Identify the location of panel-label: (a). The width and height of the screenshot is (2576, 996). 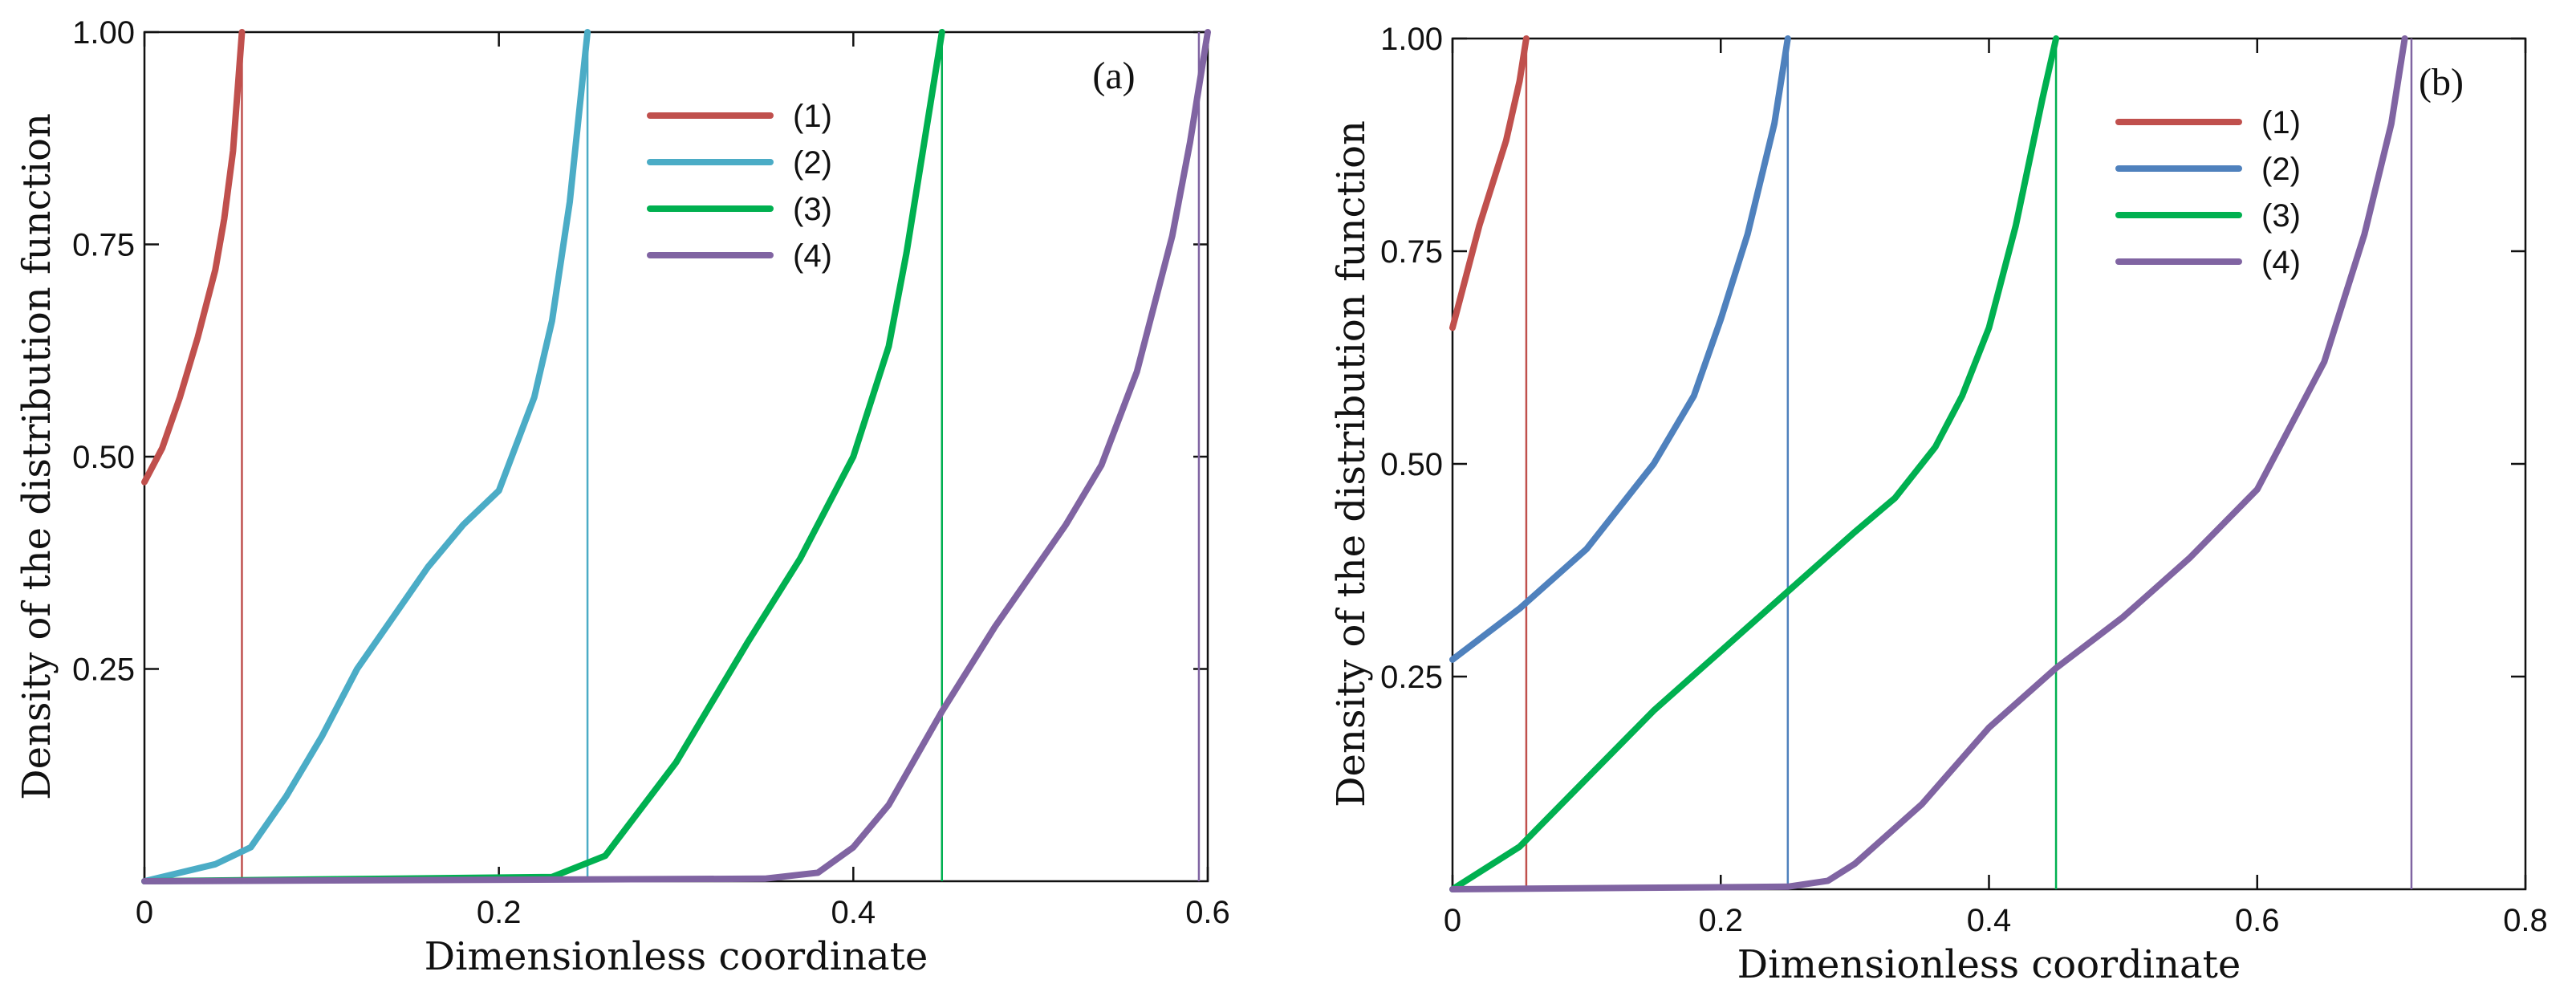
(1113, 76).